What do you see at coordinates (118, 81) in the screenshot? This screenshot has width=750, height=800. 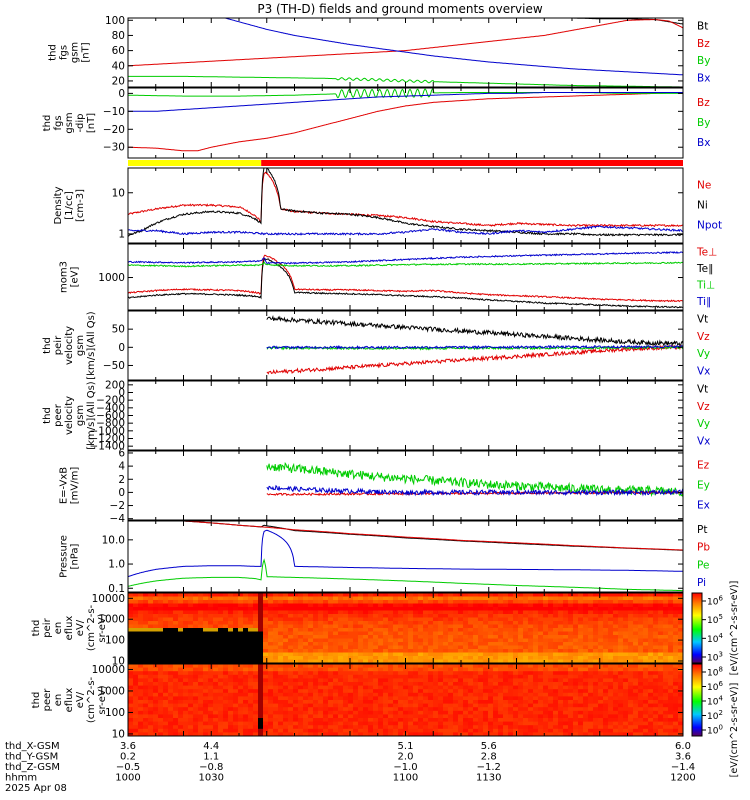 I see `ytick-label-fgs_gsm_total-0: 20` at bounding box center [118, 81].